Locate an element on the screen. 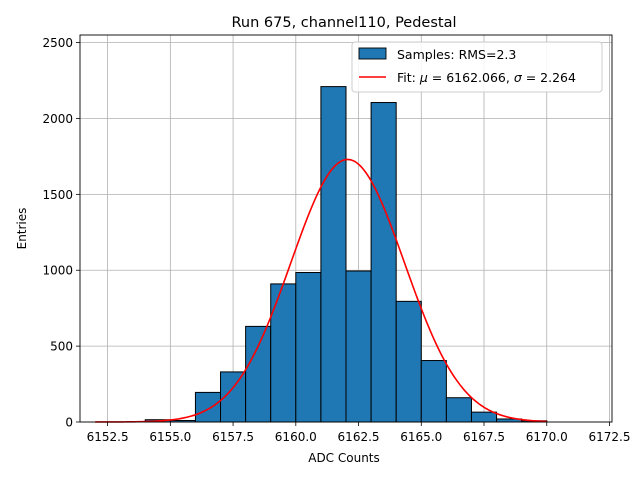 The height and width of the screenshot is (480, 640). x-tick-label: 6152.5 is located at coordinates (108, 437).